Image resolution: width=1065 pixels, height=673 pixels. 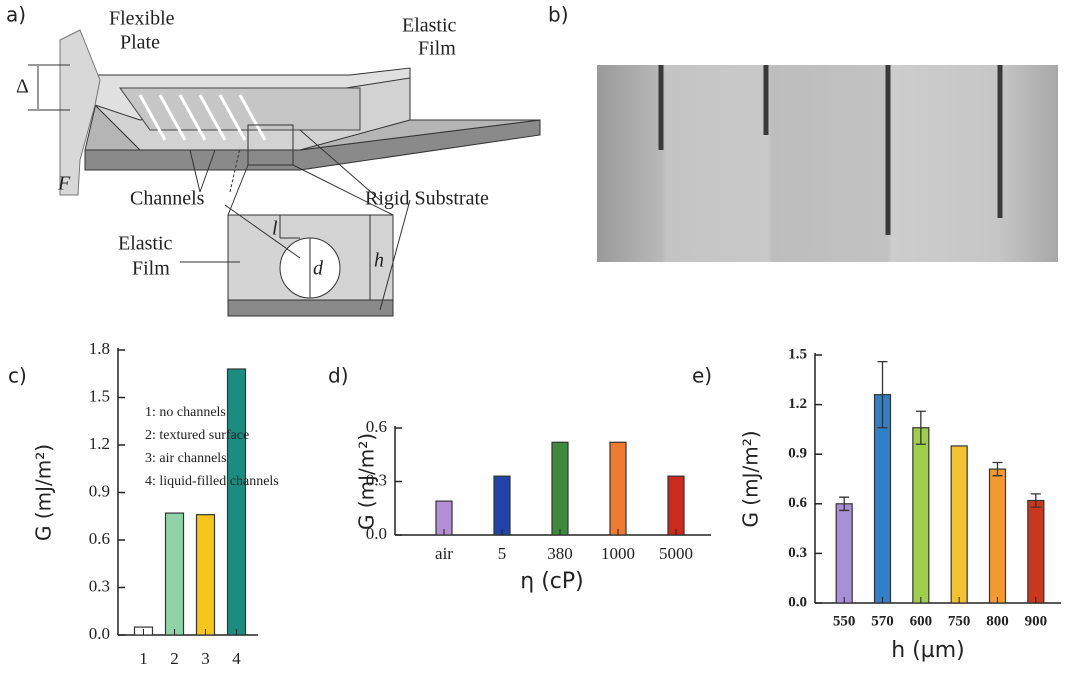 What do you see at coordinates (140, 43) in the screenshot?
I see `label: Plate` at bounding box center [140, 43].